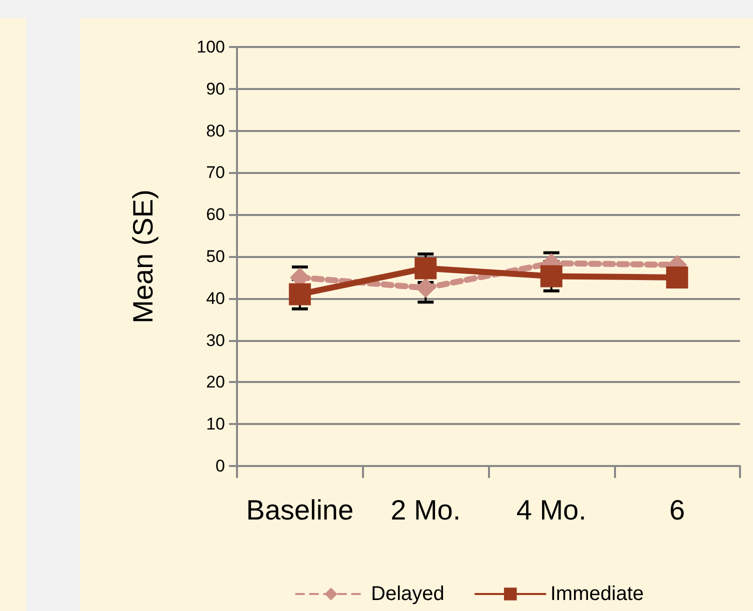  What do you see at coordinates (677, 510) in the screenshot?
I see `x-tick-label: 6` at bounding box center [677, 510].